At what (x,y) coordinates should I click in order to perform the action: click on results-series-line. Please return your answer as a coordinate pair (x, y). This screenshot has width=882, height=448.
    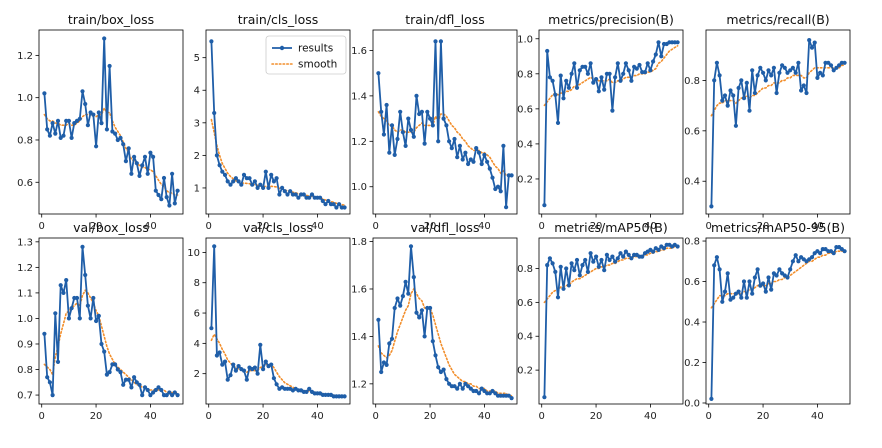
    Looking at the image, I should click on (445, 322).